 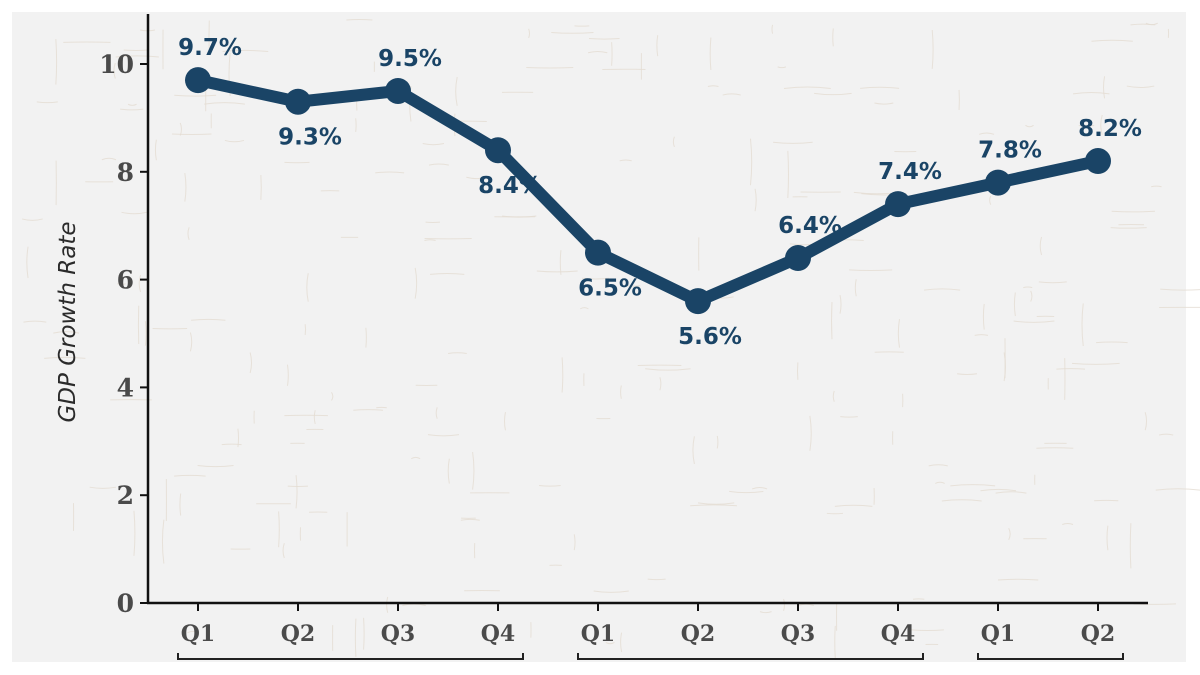 I want to click on group-brackets, so click(x=650, y=656).